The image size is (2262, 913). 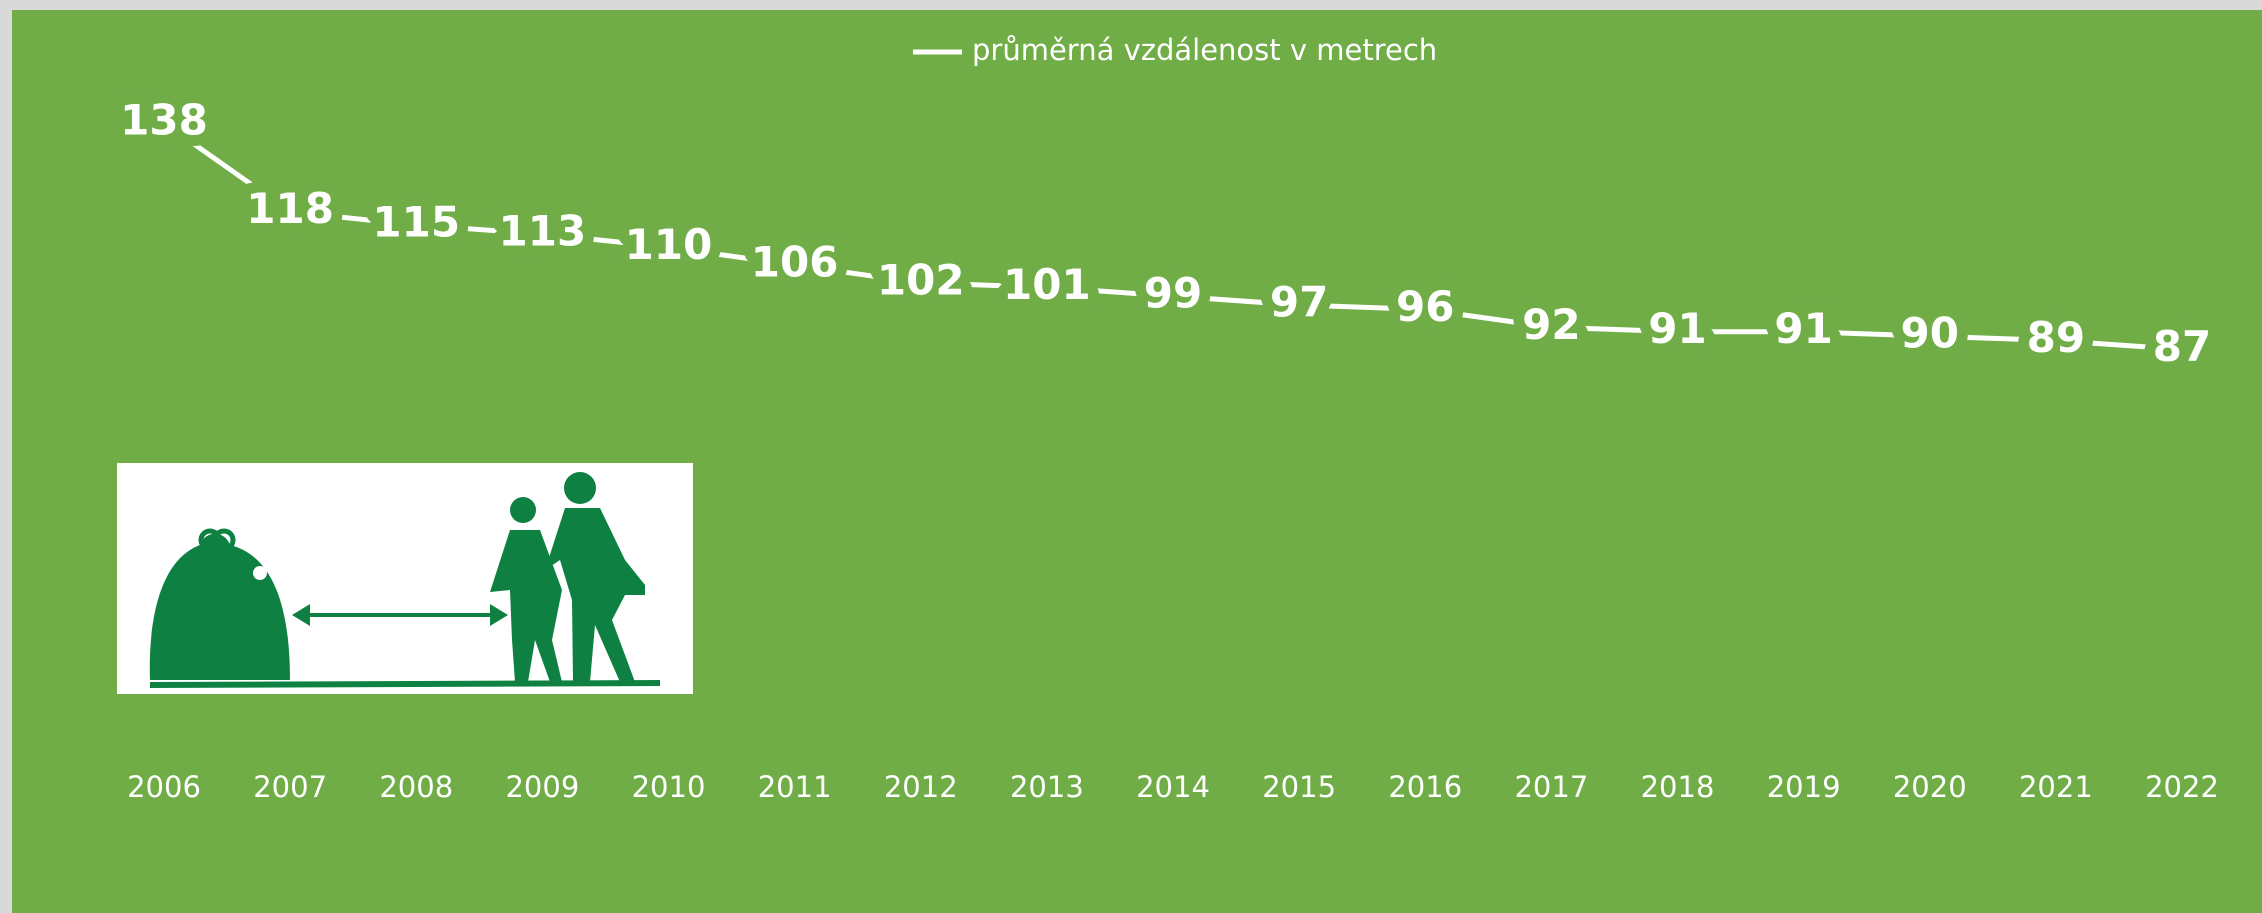 I want to click on data-label: 102, so click(x=921, y=279).